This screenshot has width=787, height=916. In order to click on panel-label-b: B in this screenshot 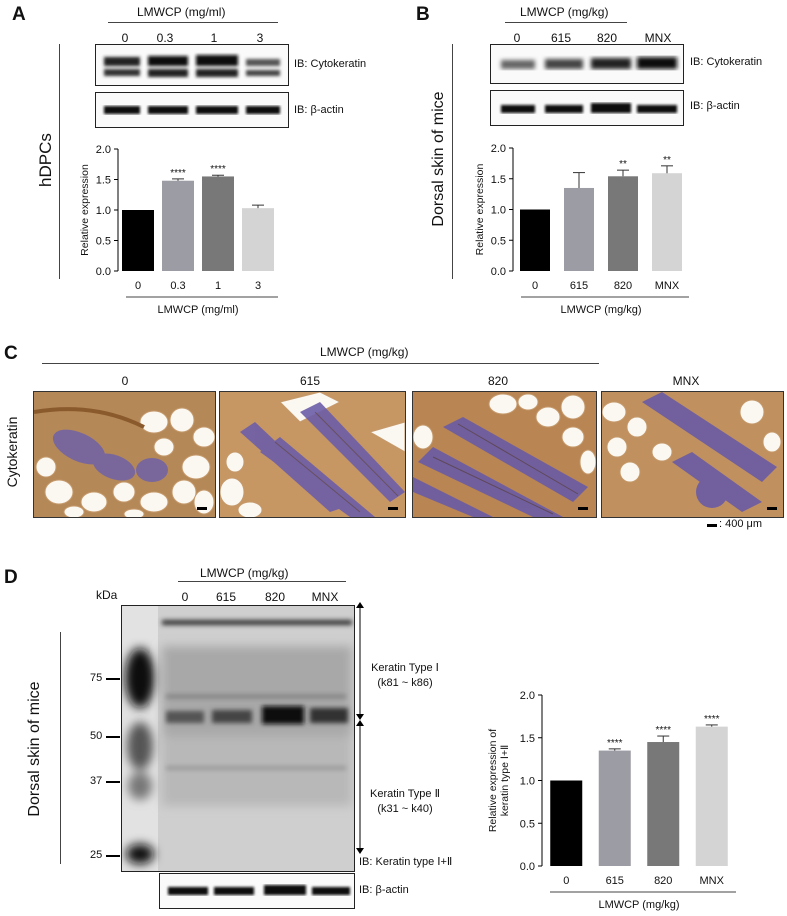, I will do `click(423, 14)`.